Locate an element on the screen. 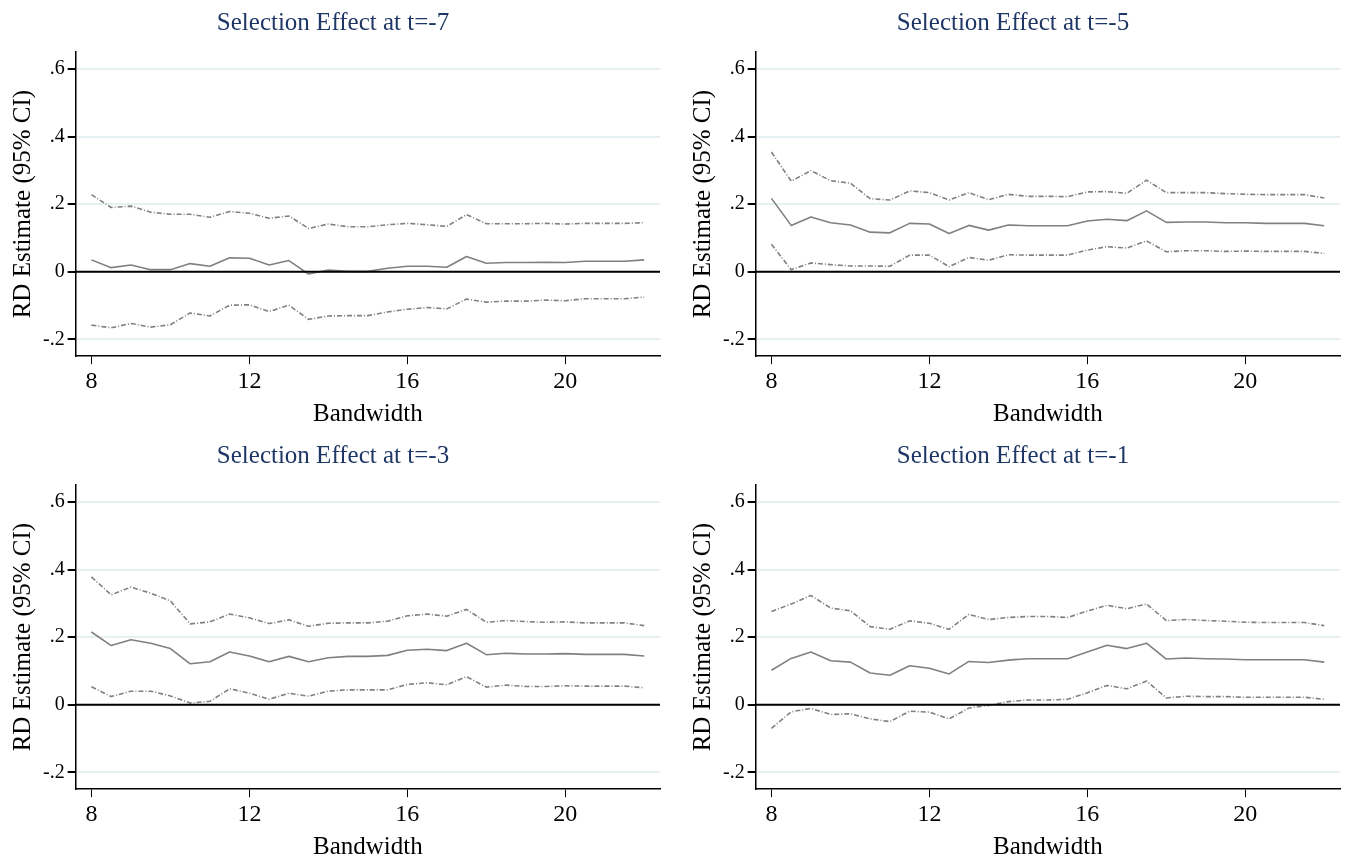 The height and width of the screenshot is (866, 1361). chart-title: Selection Effect at t=-3 is located at coordinates (333, 454).